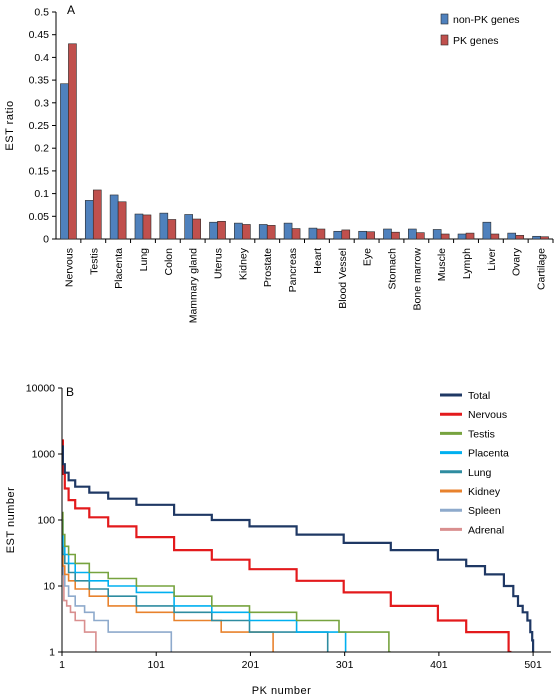 Image resolution: width=558 pixels, height=699 pixels. What do you see at coordinates (119, 268) in the screenshot?
I see `a-category-label: Placenta` at bounding box center [119, 268].